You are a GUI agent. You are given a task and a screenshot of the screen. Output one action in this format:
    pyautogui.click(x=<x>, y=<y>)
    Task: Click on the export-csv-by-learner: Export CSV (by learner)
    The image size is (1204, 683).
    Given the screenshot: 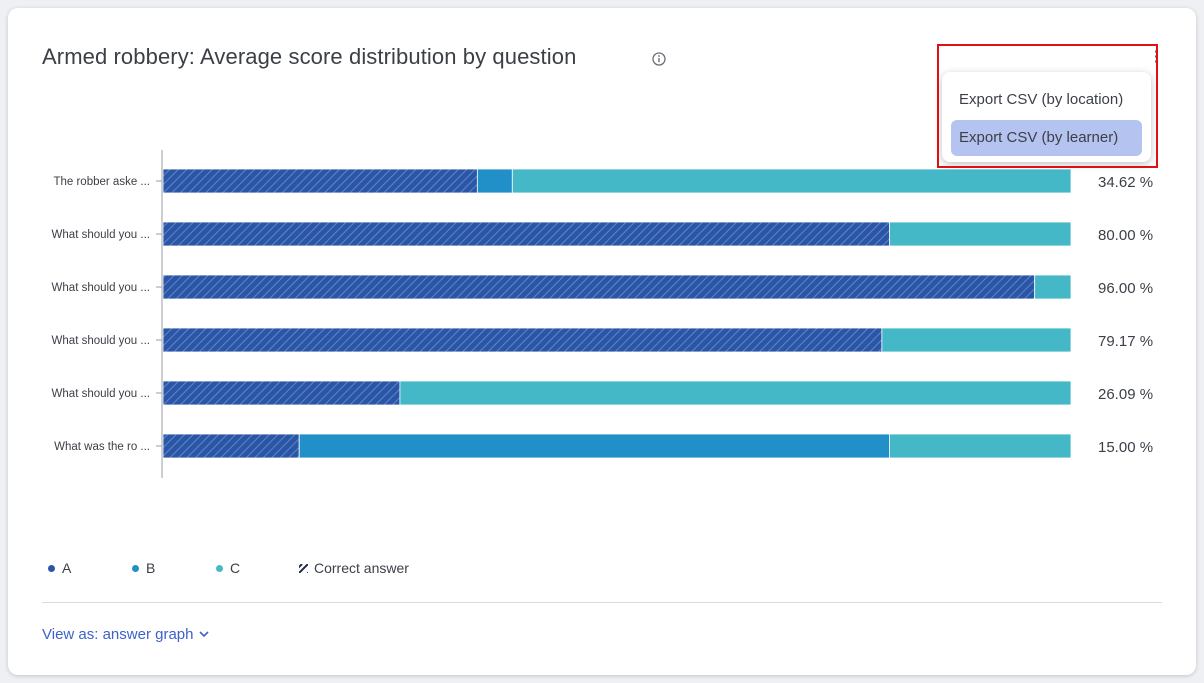 What is the action you would take?
    pyautogui.click(x=1046, y=138)
    